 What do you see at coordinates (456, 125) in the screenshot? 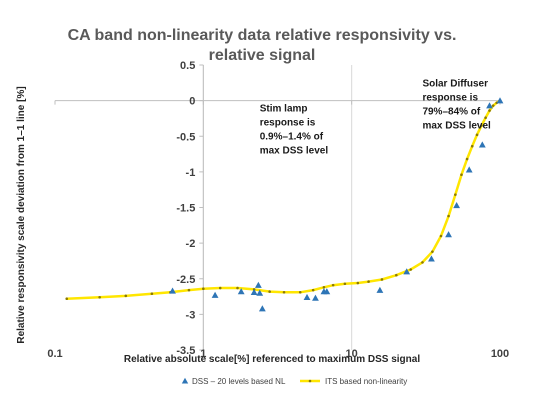
I see `annotation-2-line: max DSS level` at bounding box center [456, 125].